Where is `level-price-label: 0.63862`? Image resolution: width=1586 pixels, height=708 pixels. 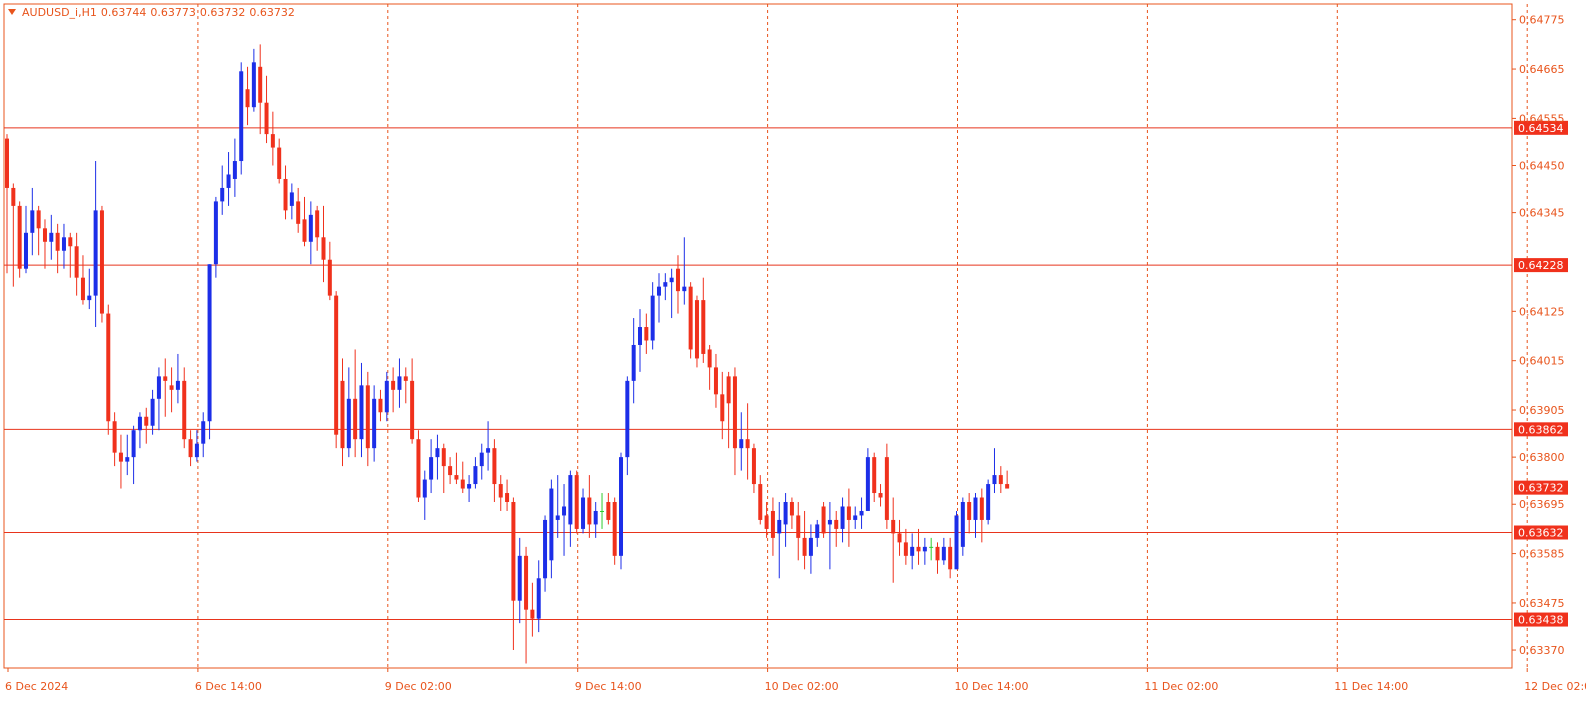
level-price-label: 0.63862 is located at coordinates (1541, 429).